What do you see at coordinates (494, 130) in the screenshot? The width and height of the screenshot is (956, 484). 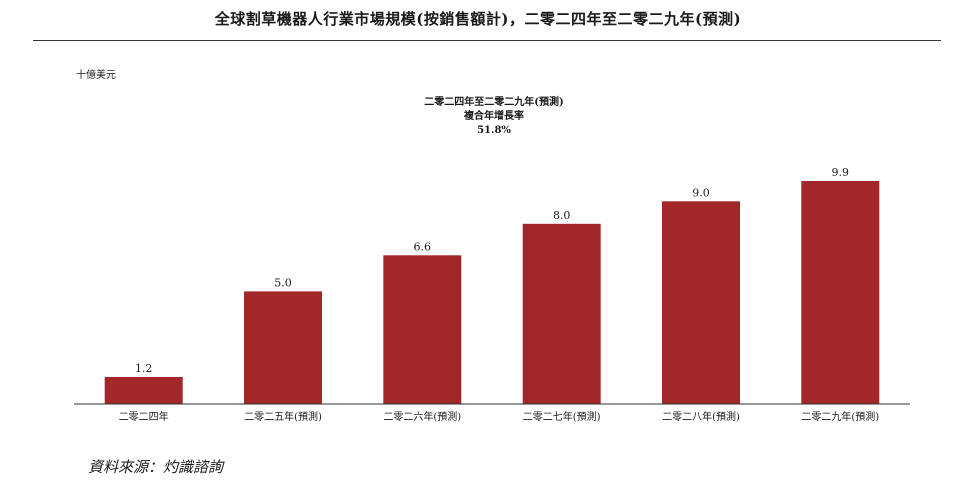 I see `cagr-value: 51.8%` at bounding box center [494, 130].